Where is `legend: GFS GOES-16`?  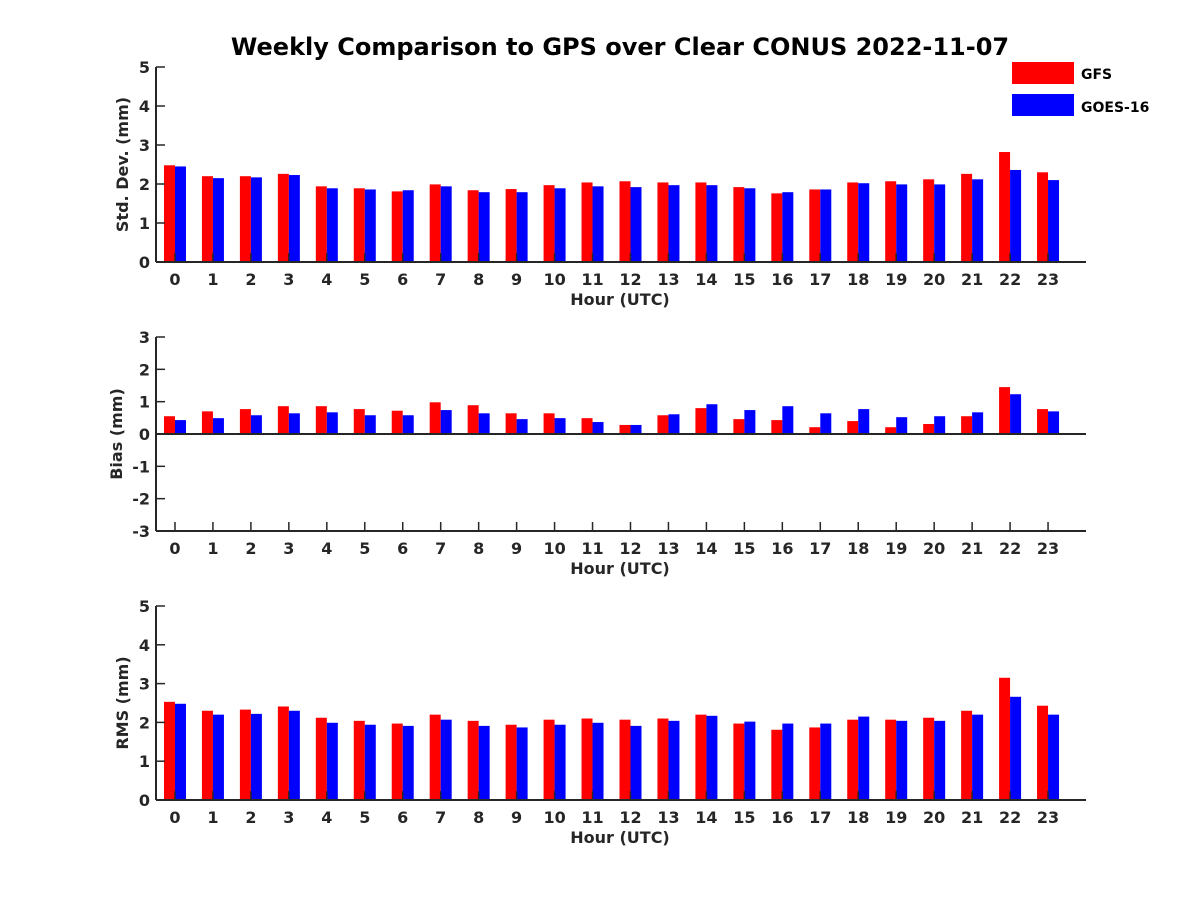 legend: GFS GOES-16 is located at coordinates (1080, 89).